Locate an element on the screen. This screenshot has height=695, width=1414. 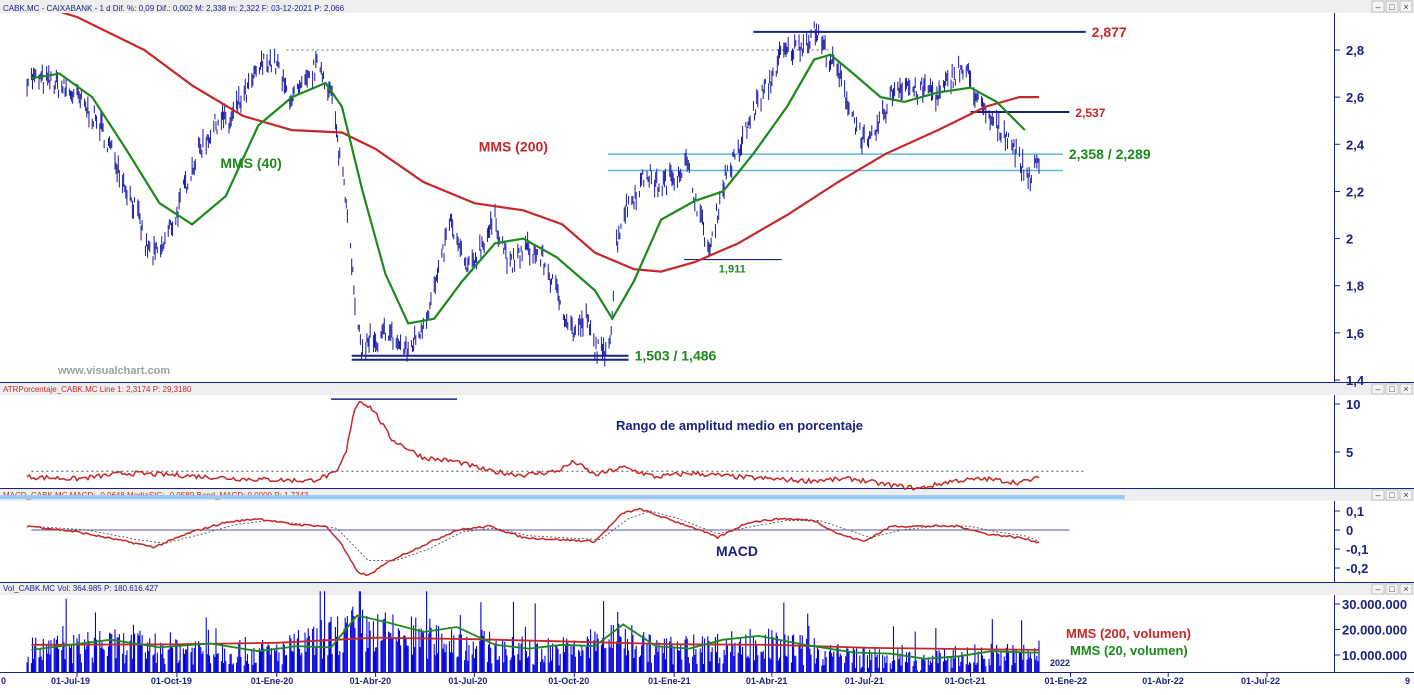
x-tick-label: 01-Abr-20 is located at coordinates (371, 681).